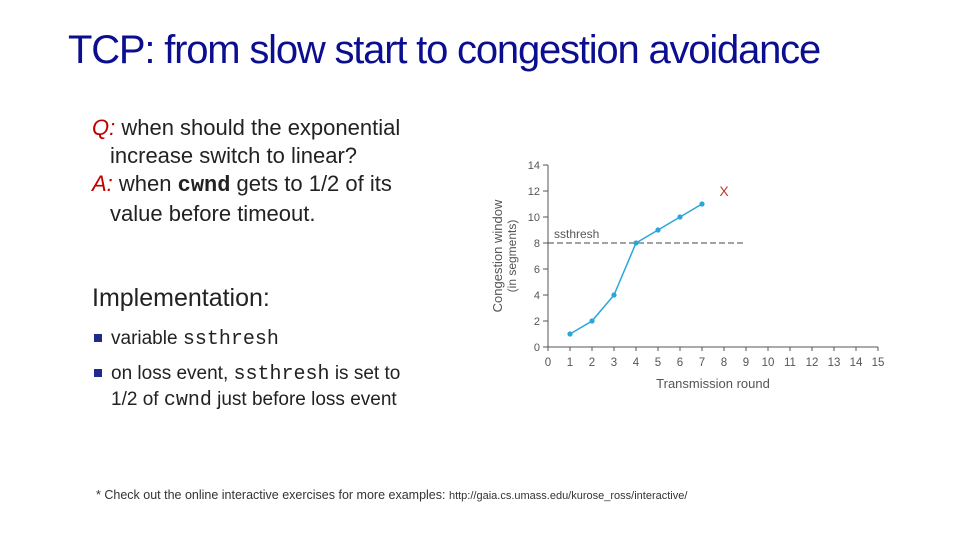 The image size is (960, 540). Describe the element at coordinates (537, 270) in the screenshot. I see `y-tick-label: 6` at that location.